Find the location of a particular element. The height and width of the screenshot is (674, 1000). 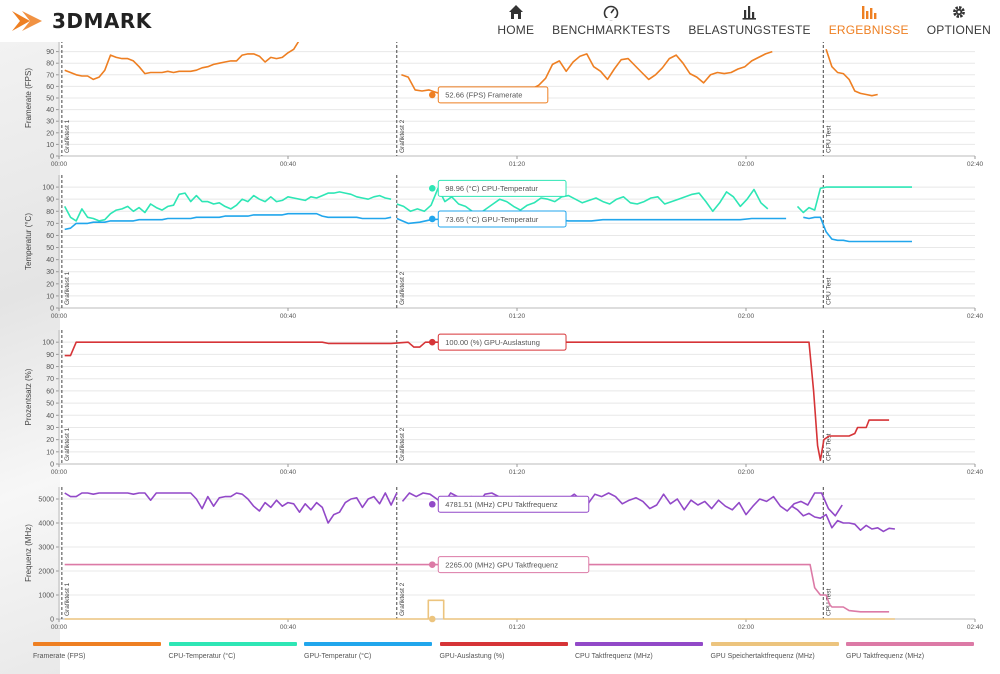

legend-item: GPU Taktfrequenz (MHz) is located at coordinates (910, 654).